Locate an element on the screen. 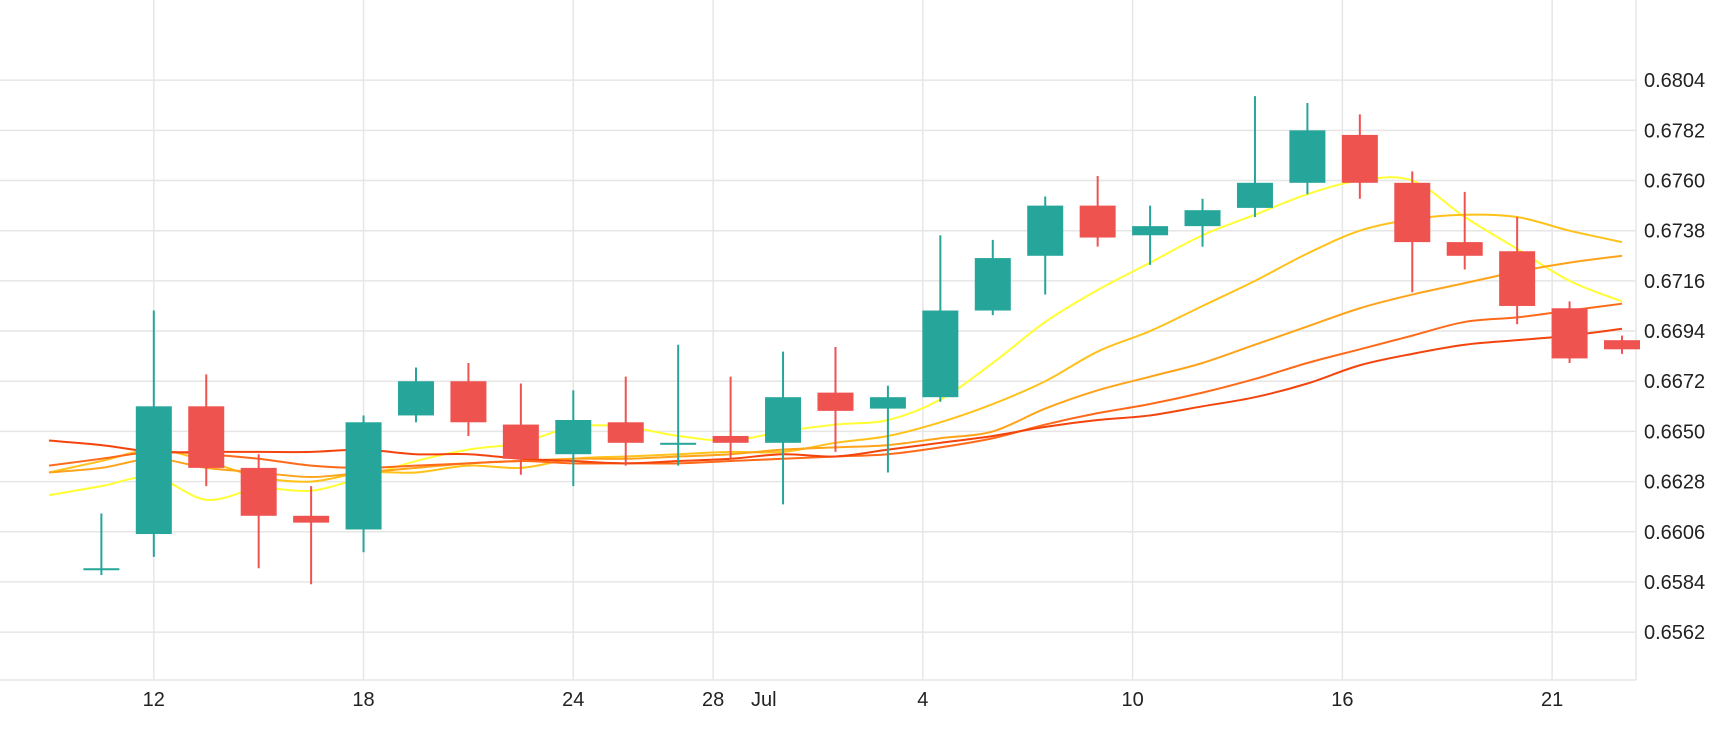 The image size is (1730, 730). y-tick-label: 0.6562 is located at coordinates (1674, 633).